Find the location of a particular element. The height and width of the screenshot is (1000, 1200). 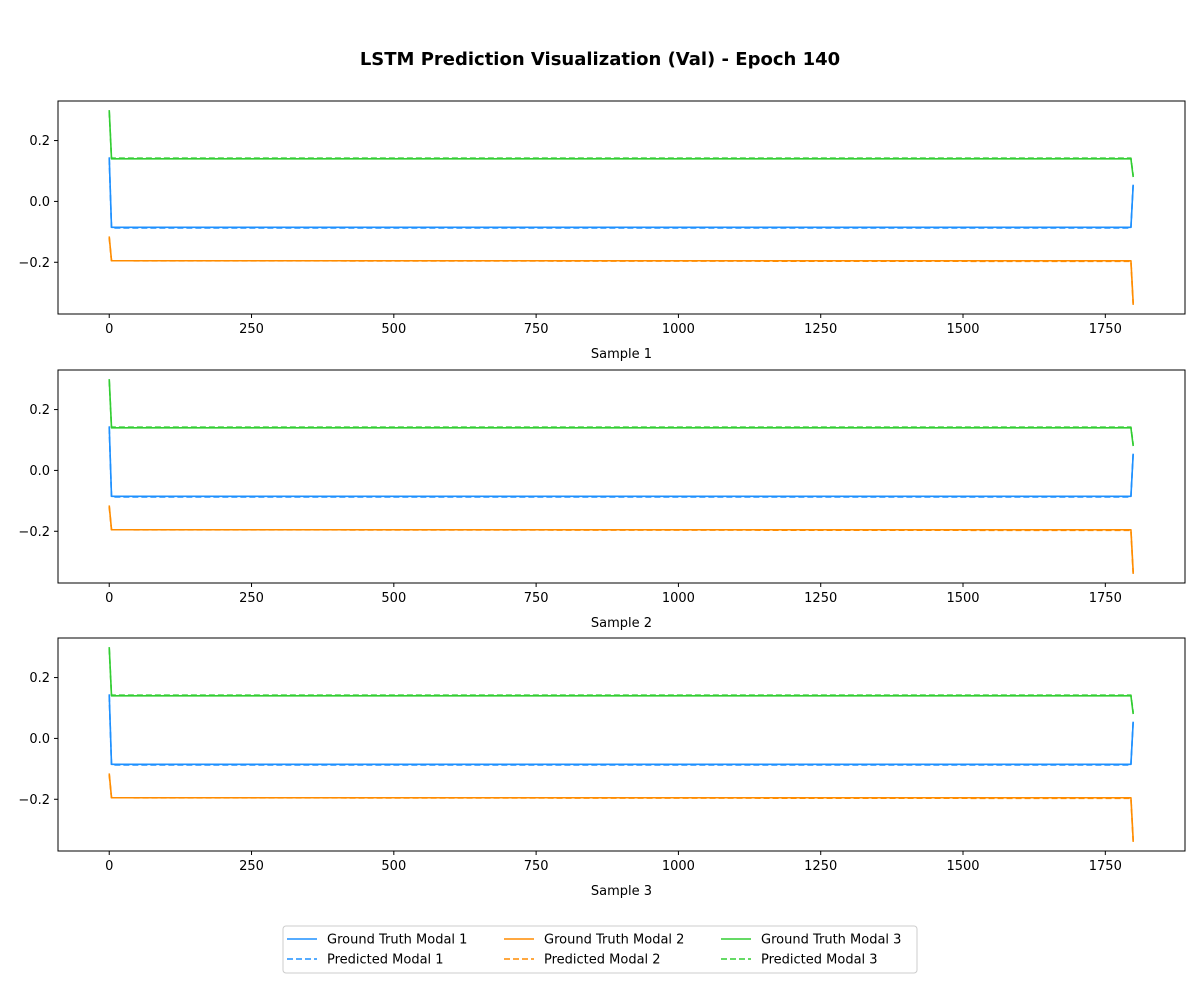

x-axis-label: Sample 2 is located at coordinates (621, 623).